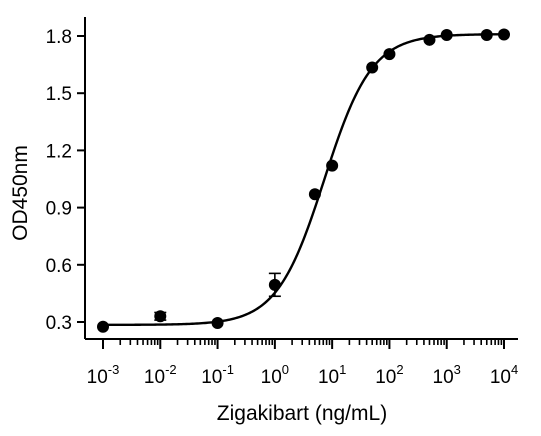  Describe the element at coordinates (59, 151) in the screenshot. I see `y-tick-label: 1.2` at that location.